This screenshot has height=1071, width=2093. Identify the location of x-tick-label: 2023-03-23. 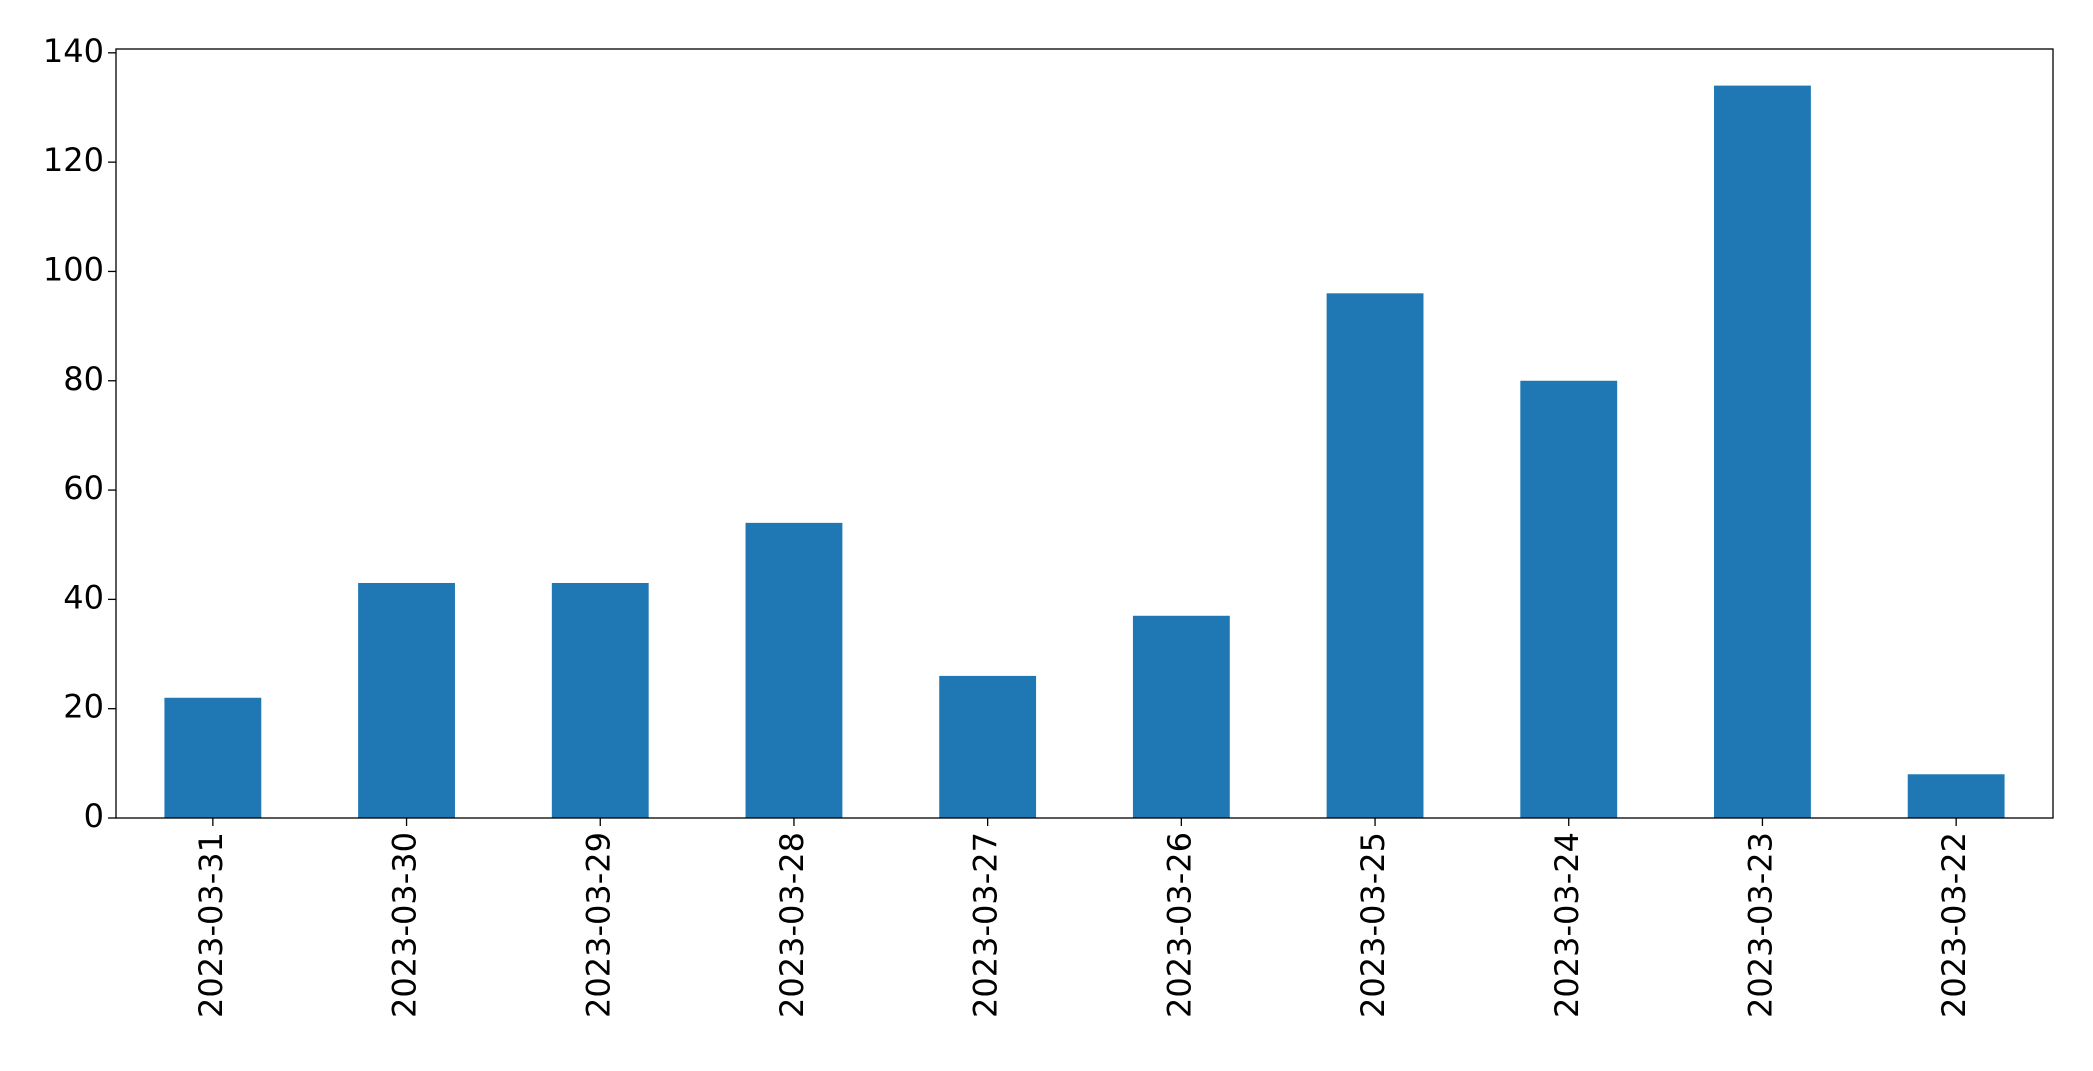
(1760, 925).